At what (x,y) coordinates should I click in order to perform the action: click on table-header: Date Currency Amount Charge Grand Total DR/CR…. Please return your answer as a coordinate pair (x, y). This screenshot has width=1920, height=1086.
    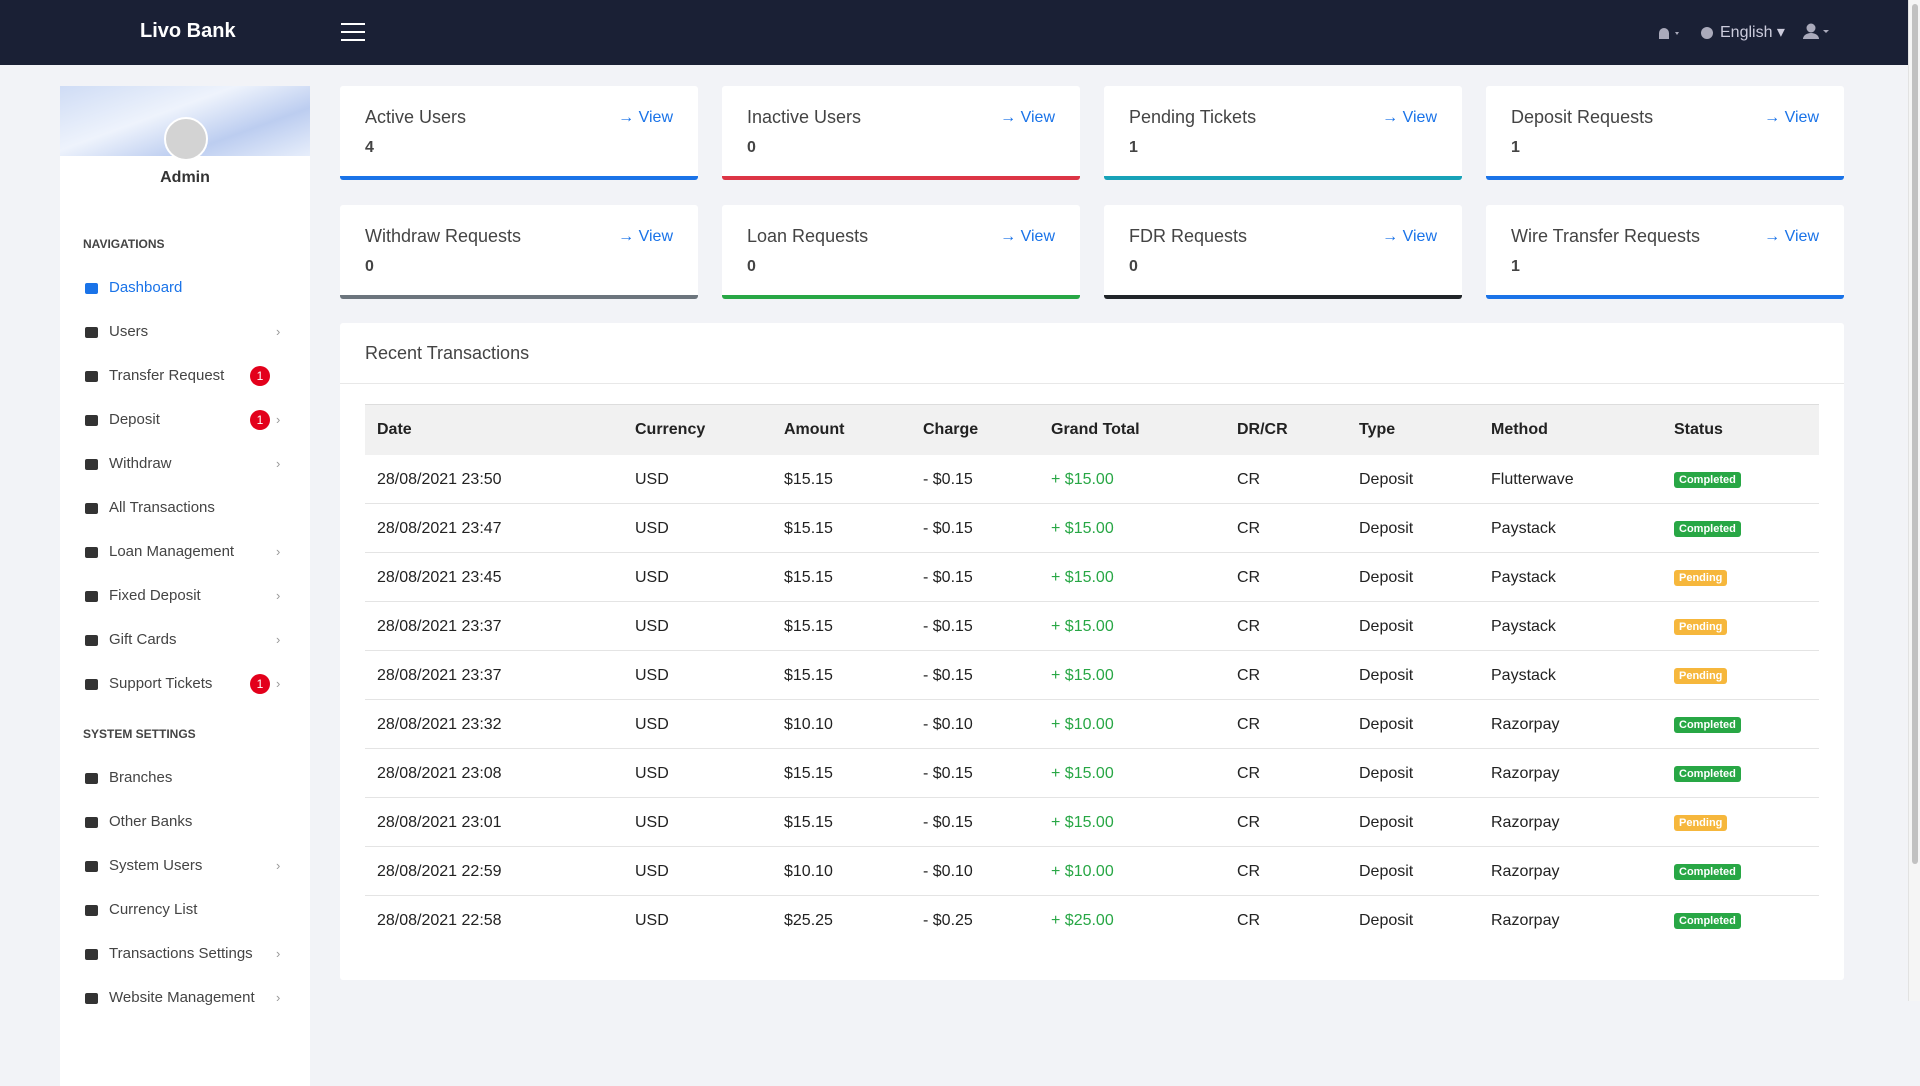
    Looking at the image, I should click on (1092, 429).